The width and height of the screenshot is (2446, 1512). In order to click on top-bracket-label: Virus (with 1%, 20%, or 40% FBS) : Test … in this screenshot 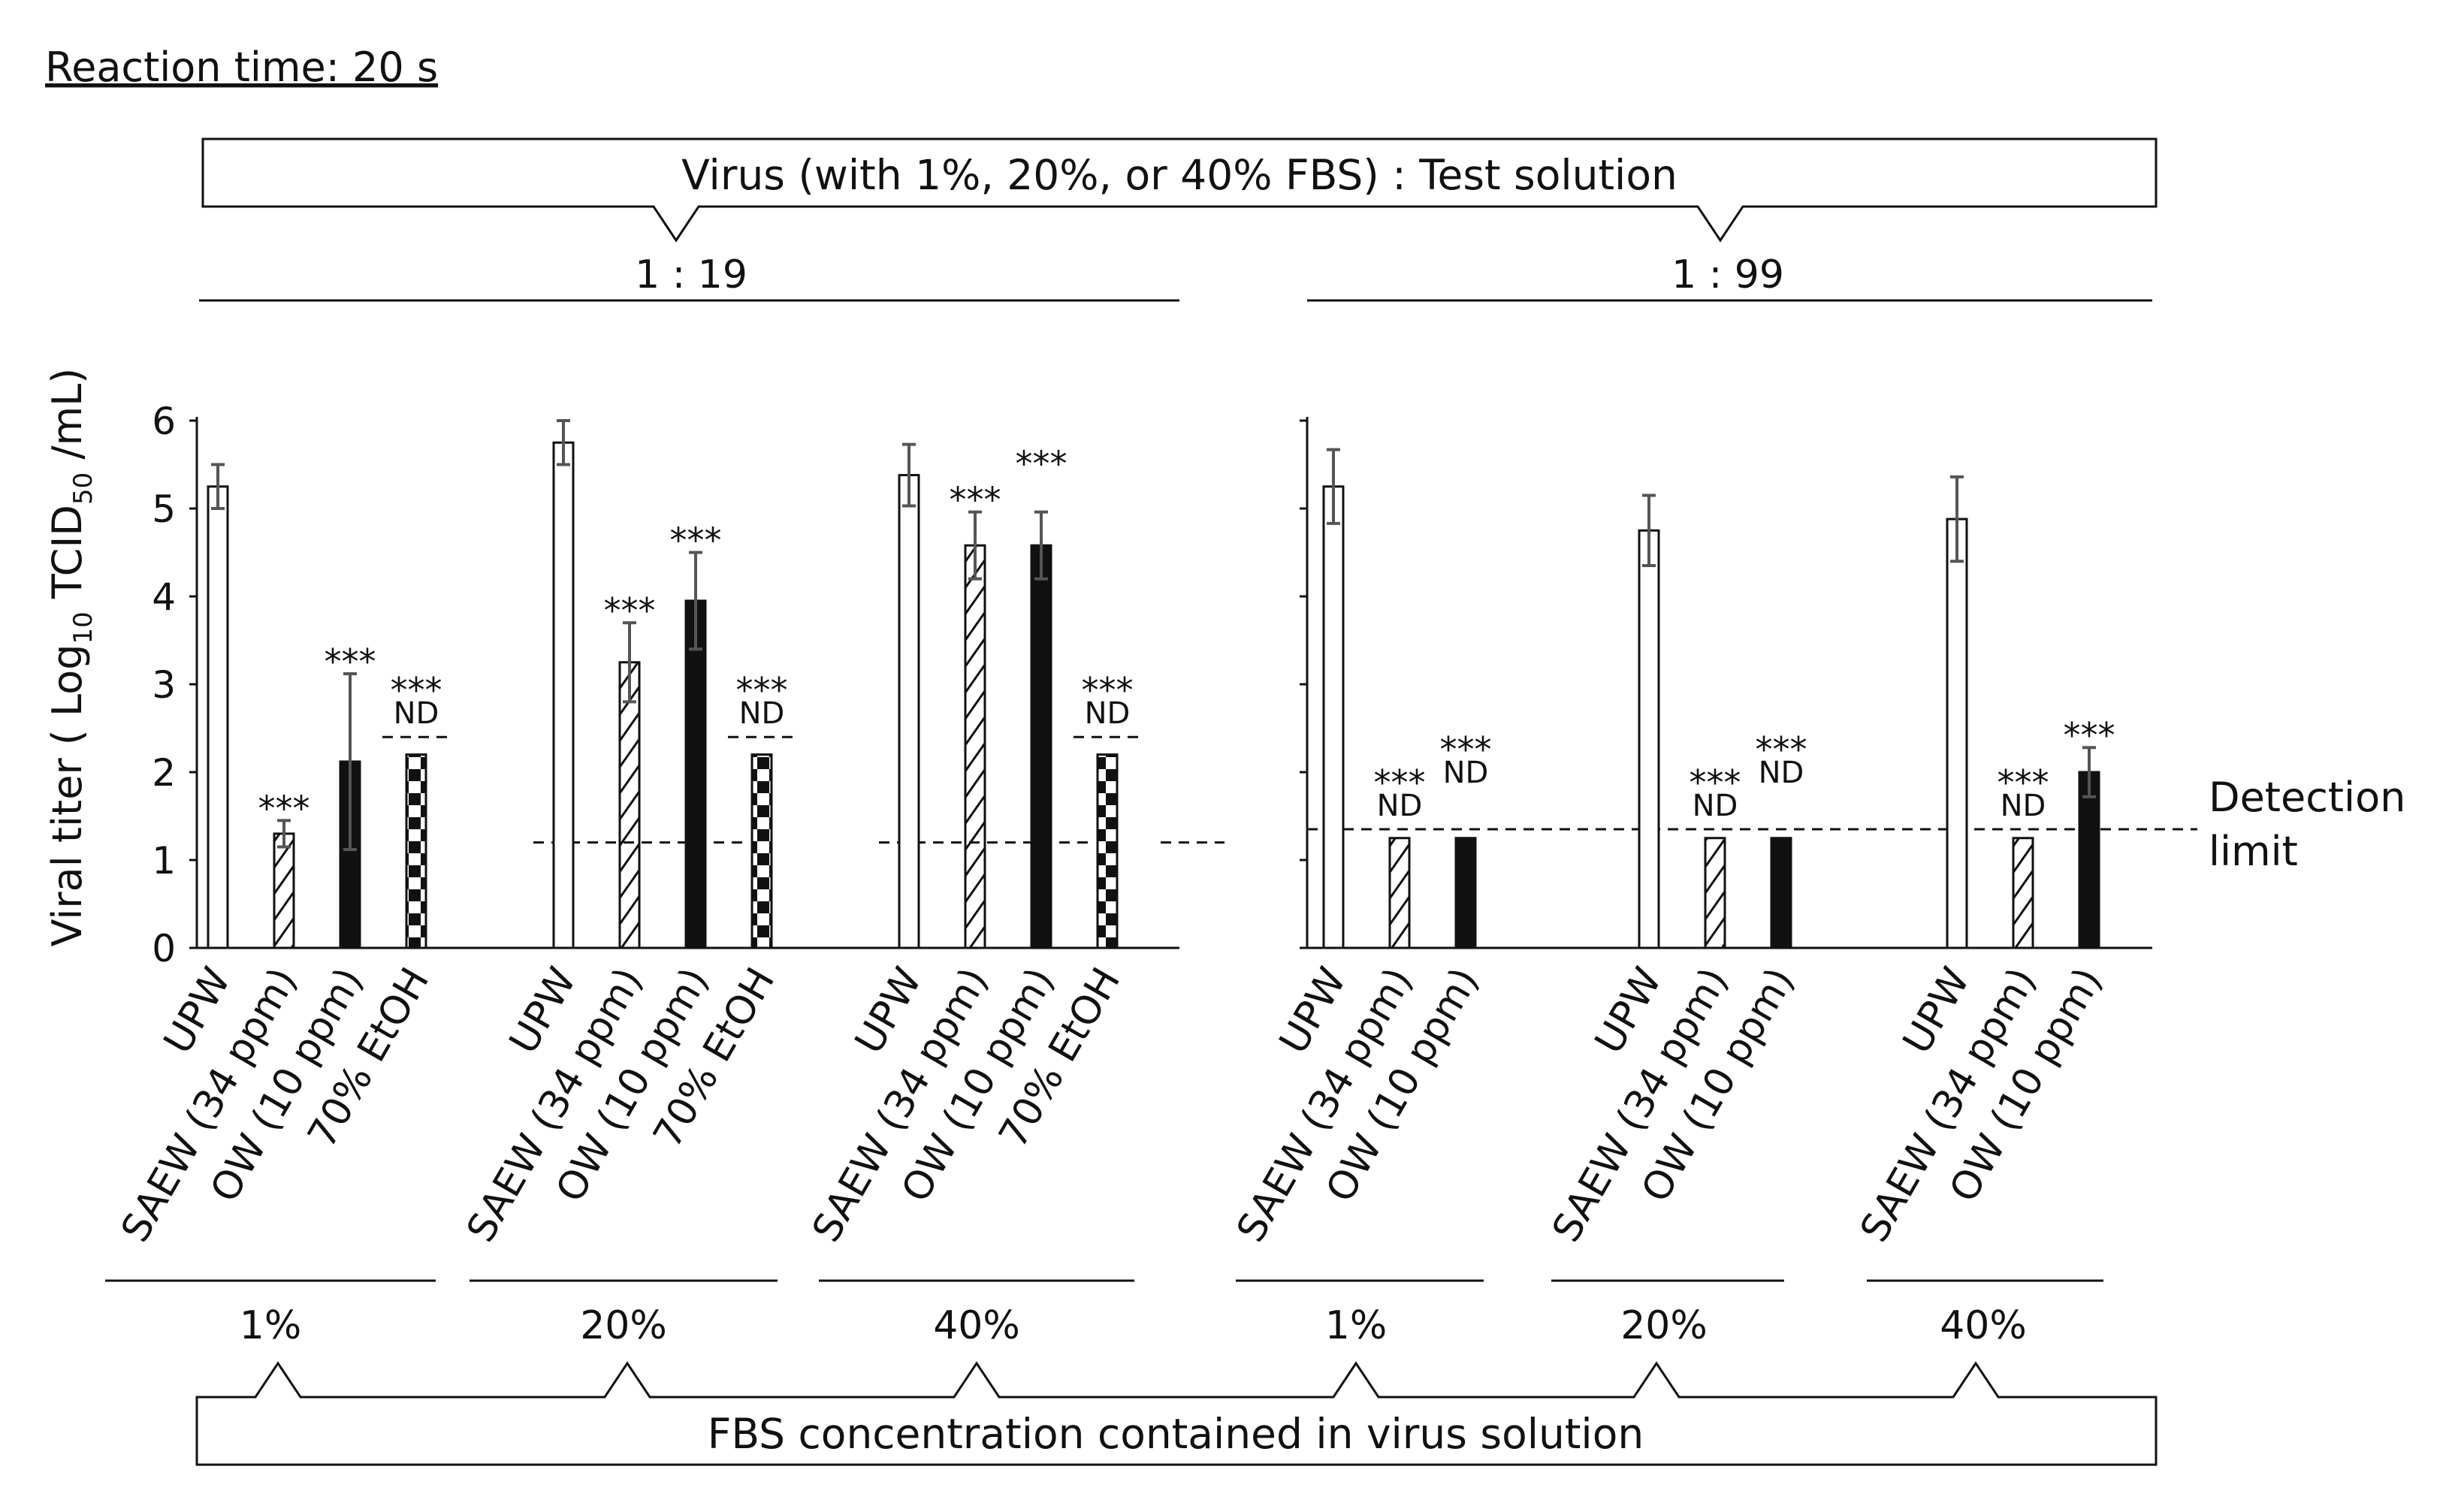, I will do `click(1179, 175)`.